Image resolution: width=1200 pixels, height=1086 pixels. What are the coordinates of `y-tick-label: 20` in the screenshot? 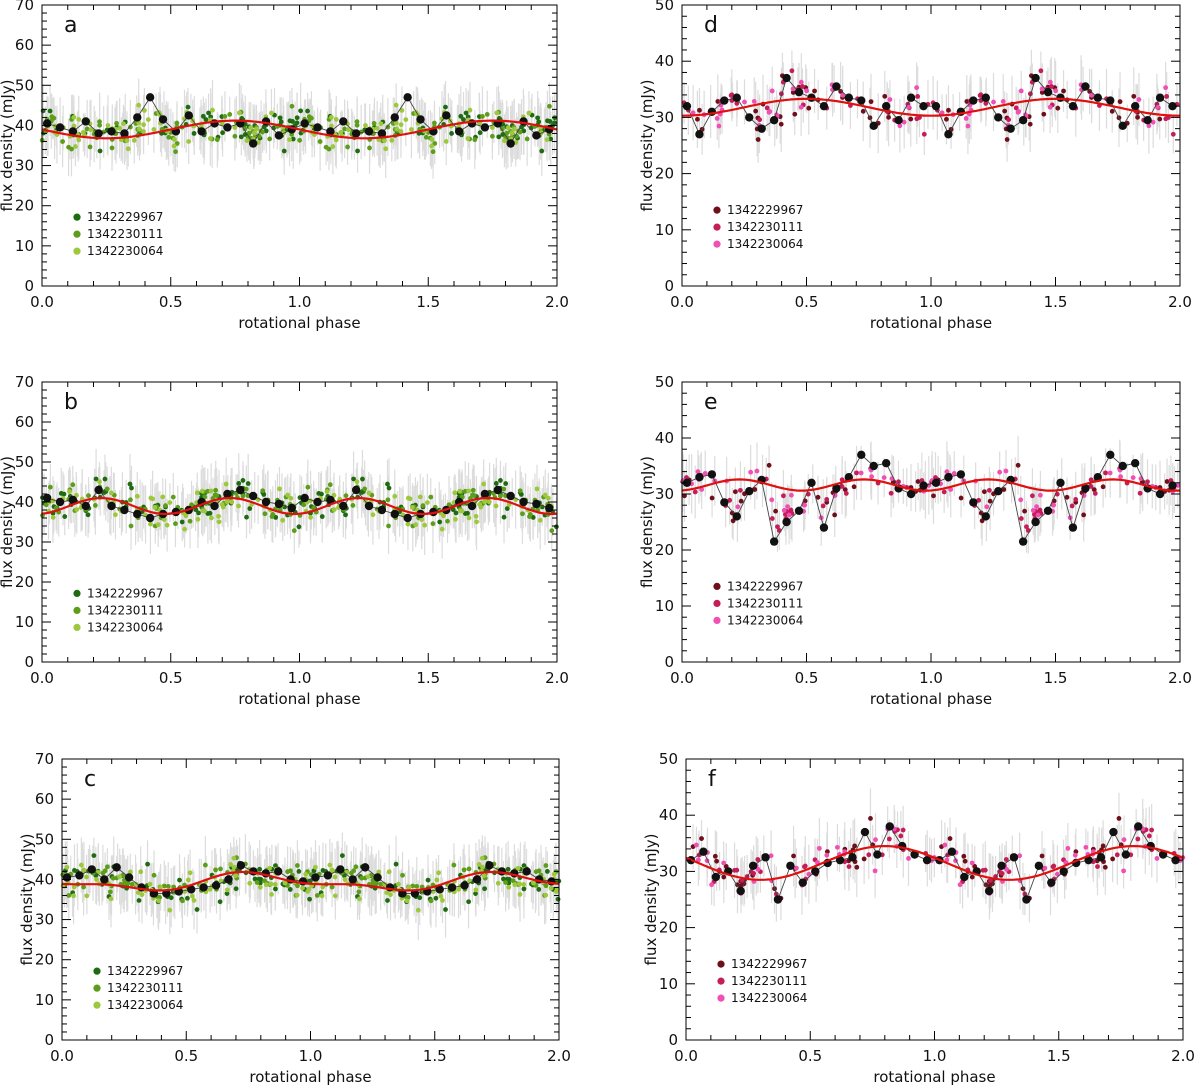 It's located at (24, 206).